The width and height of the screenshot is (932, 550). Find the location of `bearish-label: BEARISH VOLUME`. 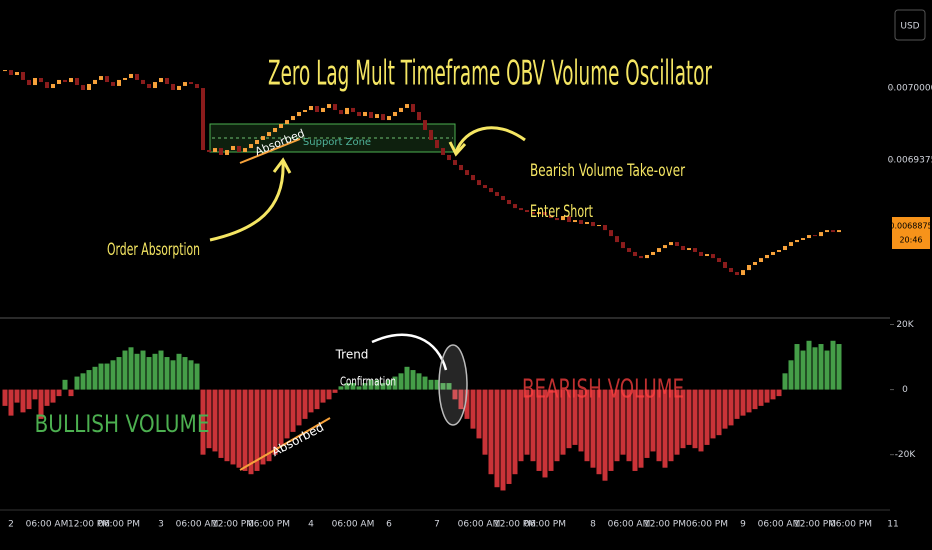

bearish-label: BEARISH VOLUME is located at coordinates (603, 390).